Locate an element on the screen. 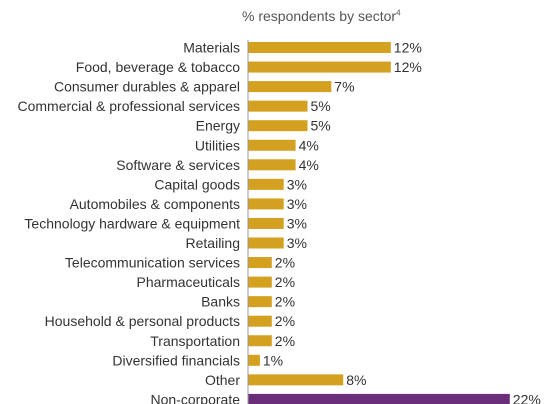 This screenshot has width=551, height=404. value-label-pharmaceuticals: 2% is located at coordinates (285, 282).